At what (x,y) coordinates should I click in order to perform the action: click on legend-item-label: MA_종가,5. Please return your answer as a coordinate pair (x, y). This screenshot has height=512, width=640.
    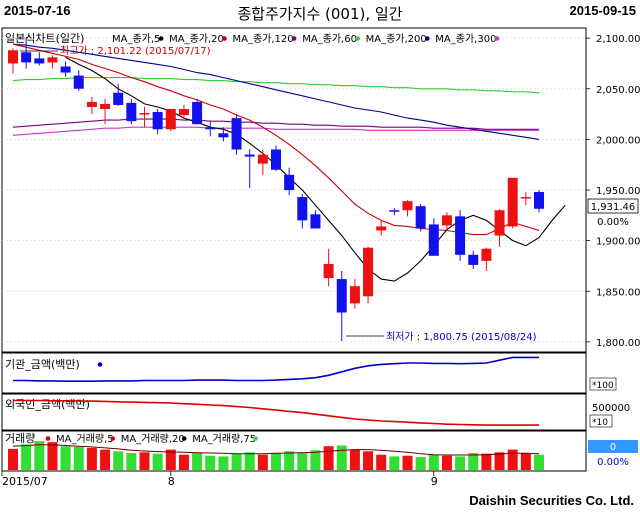
    Looking at the image, I should click on (136, 39).